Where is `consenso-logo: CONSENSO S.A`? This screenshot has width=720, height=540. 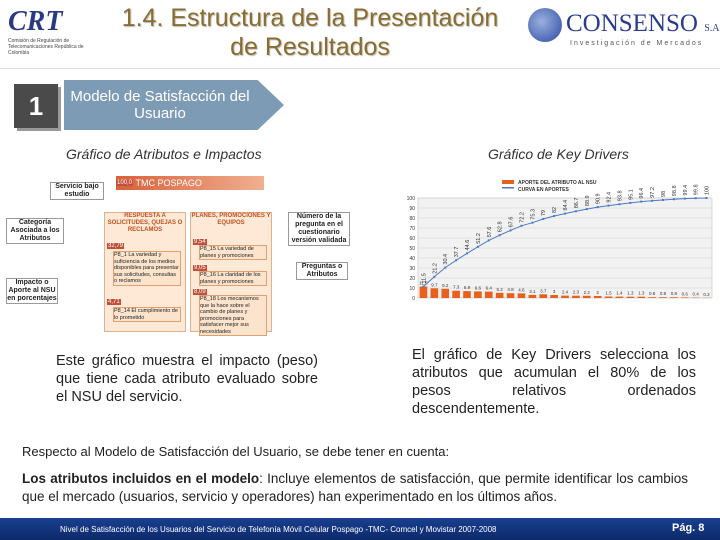 consenso-logo: CONSENSO S.A is located at coordinates (643, 24).